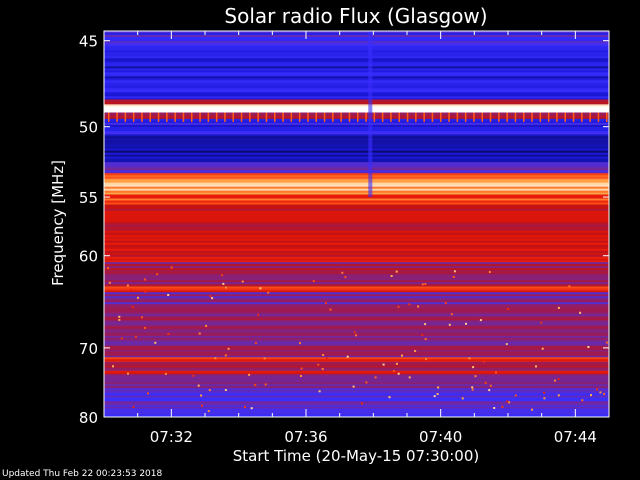 The width and height of the screenshot is (640, 480). What do you see at coordinates (355, 16) in the screenshot?
I see `chart-title: Solar radio Flux (Glasgow)` at bounding box center [355, 16].